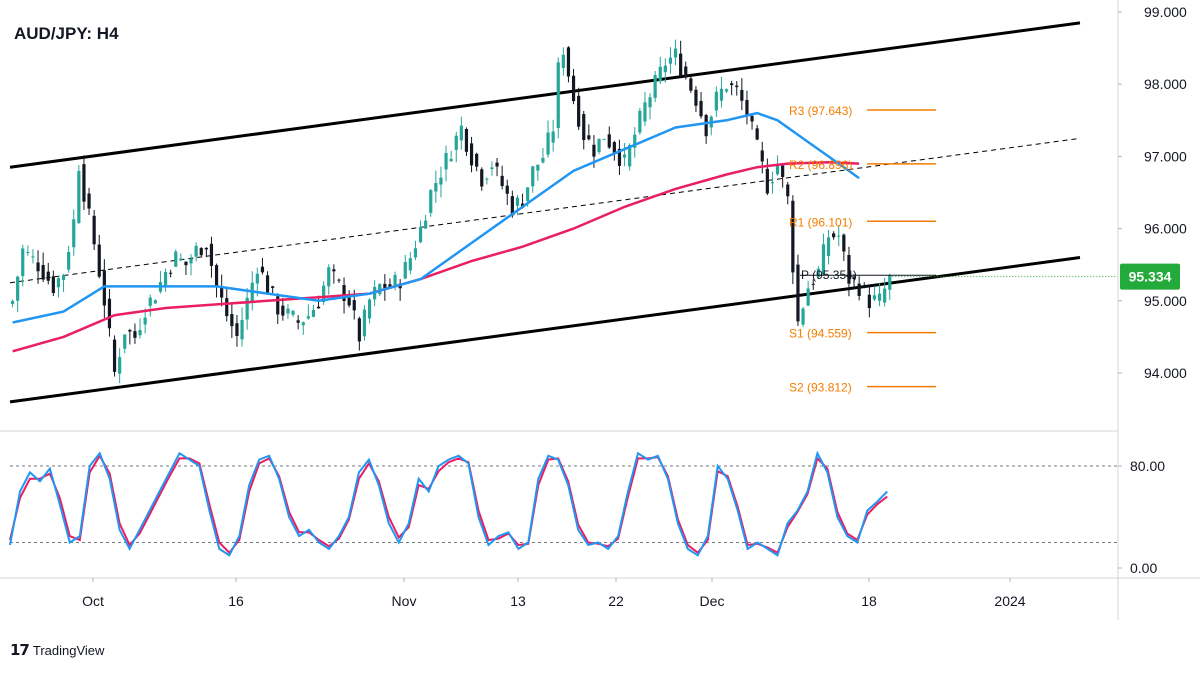  I want to click on stoch-k-line, so click(448, 503).